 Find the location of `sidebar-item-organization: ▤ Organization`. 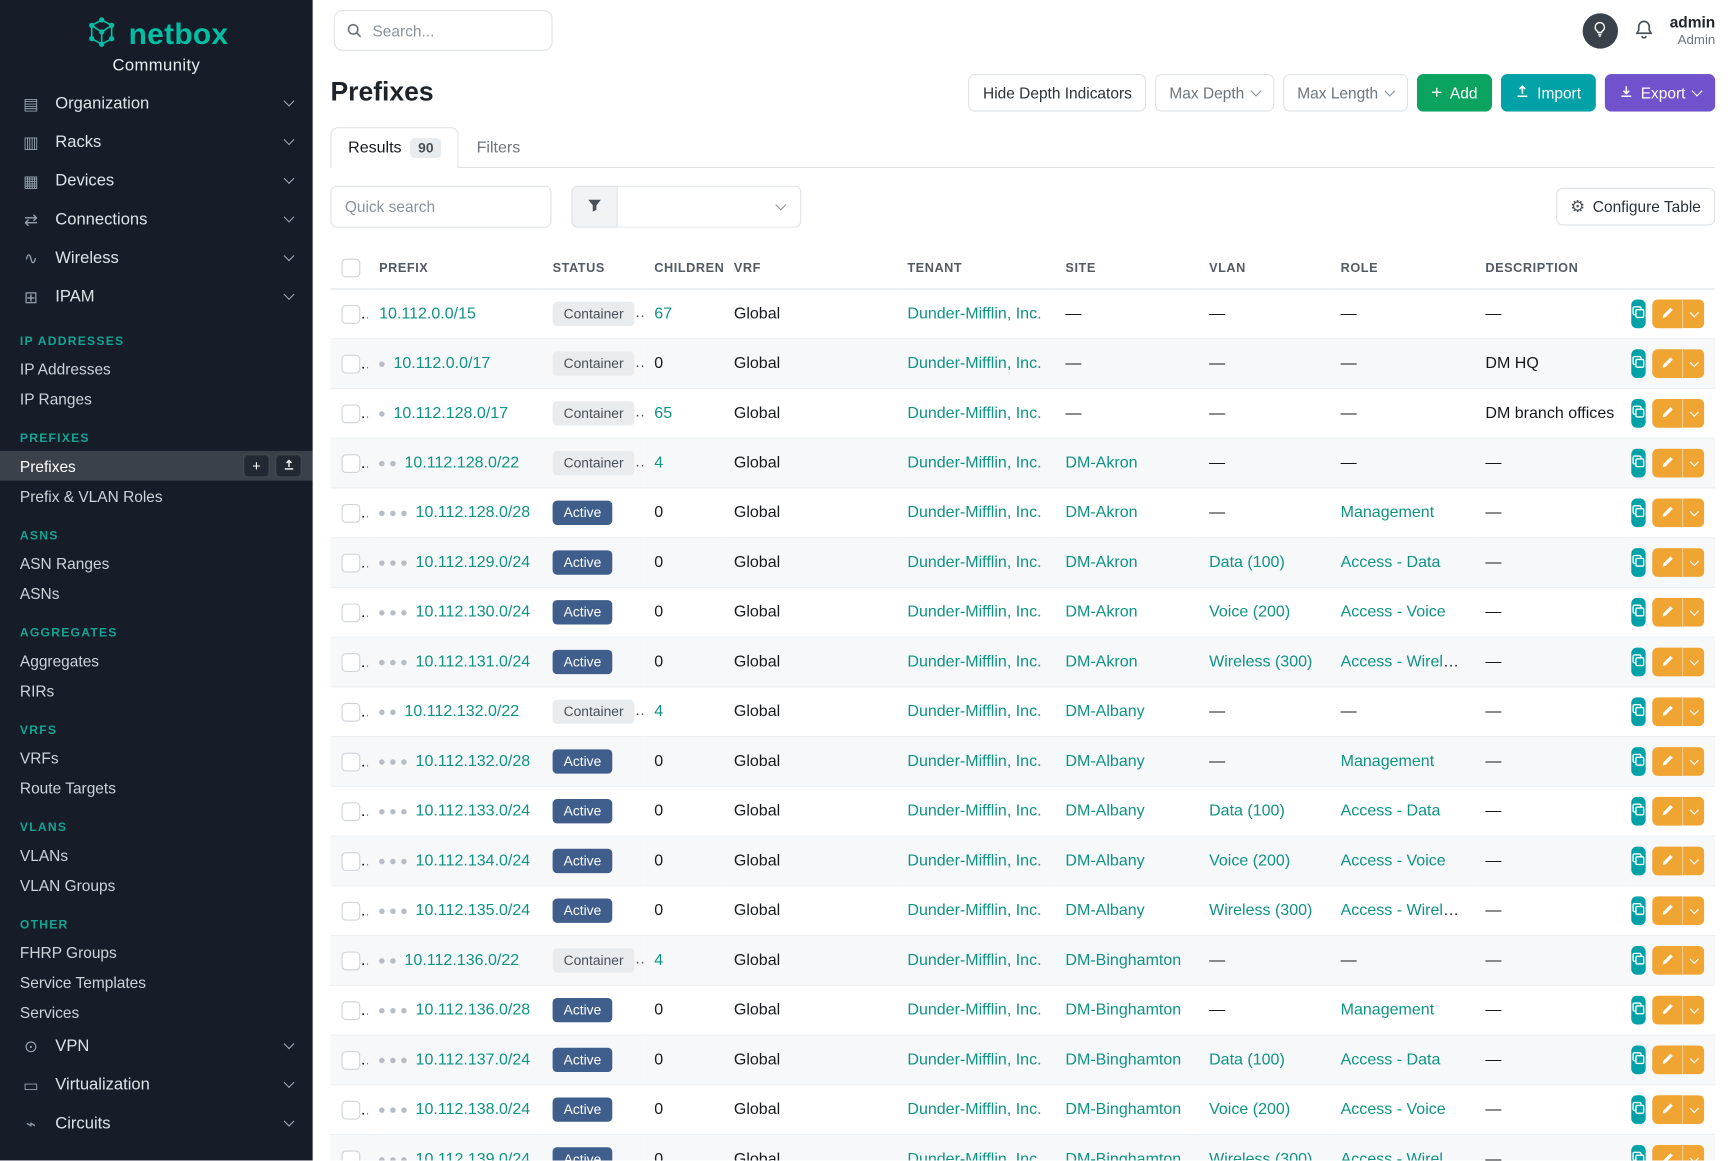

sidebar-item-organization: ▤ Organization is located at coordinates (156, 103).